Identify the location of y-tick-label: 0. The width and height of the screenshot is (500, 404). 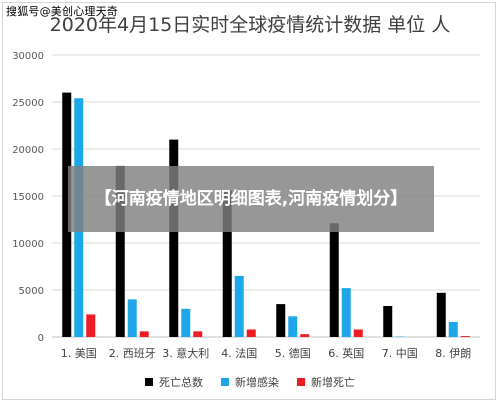
(41, 338).